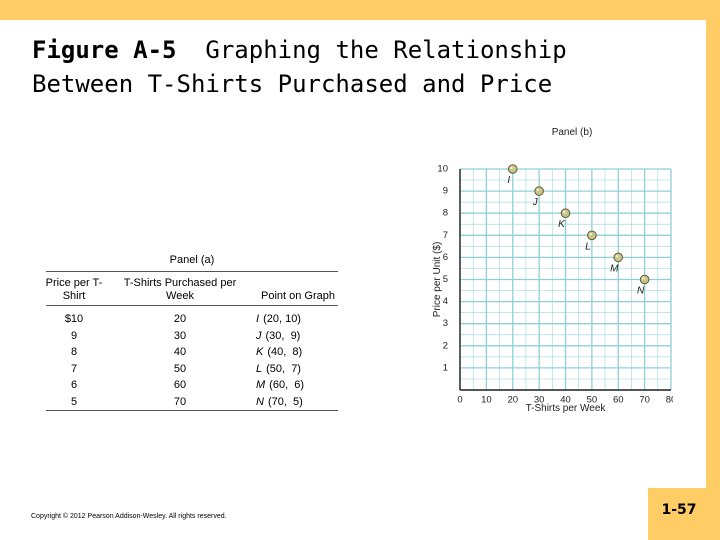  I want to click on y-tick-label: 2, so click(445, 345).